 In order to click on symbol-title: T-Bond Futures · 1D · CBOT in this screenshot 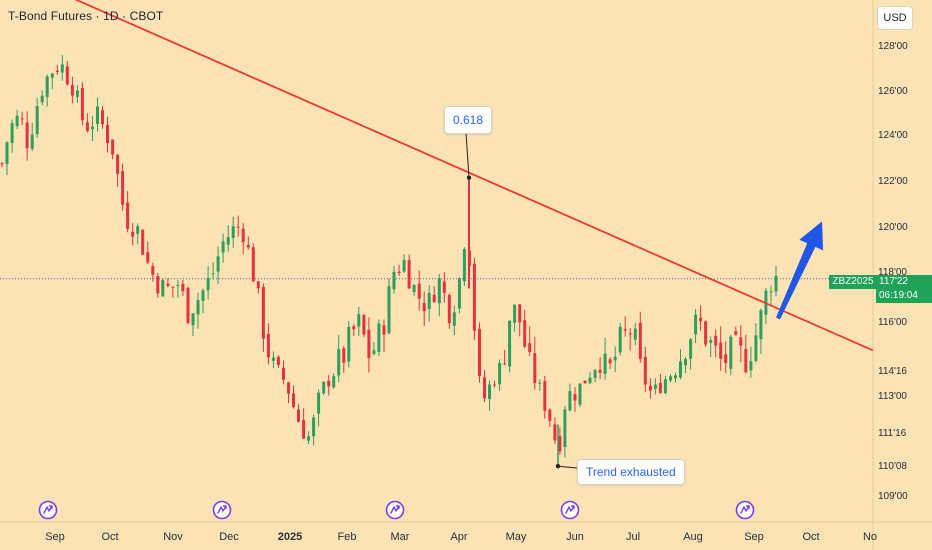, I will do `click(86, 16)`.